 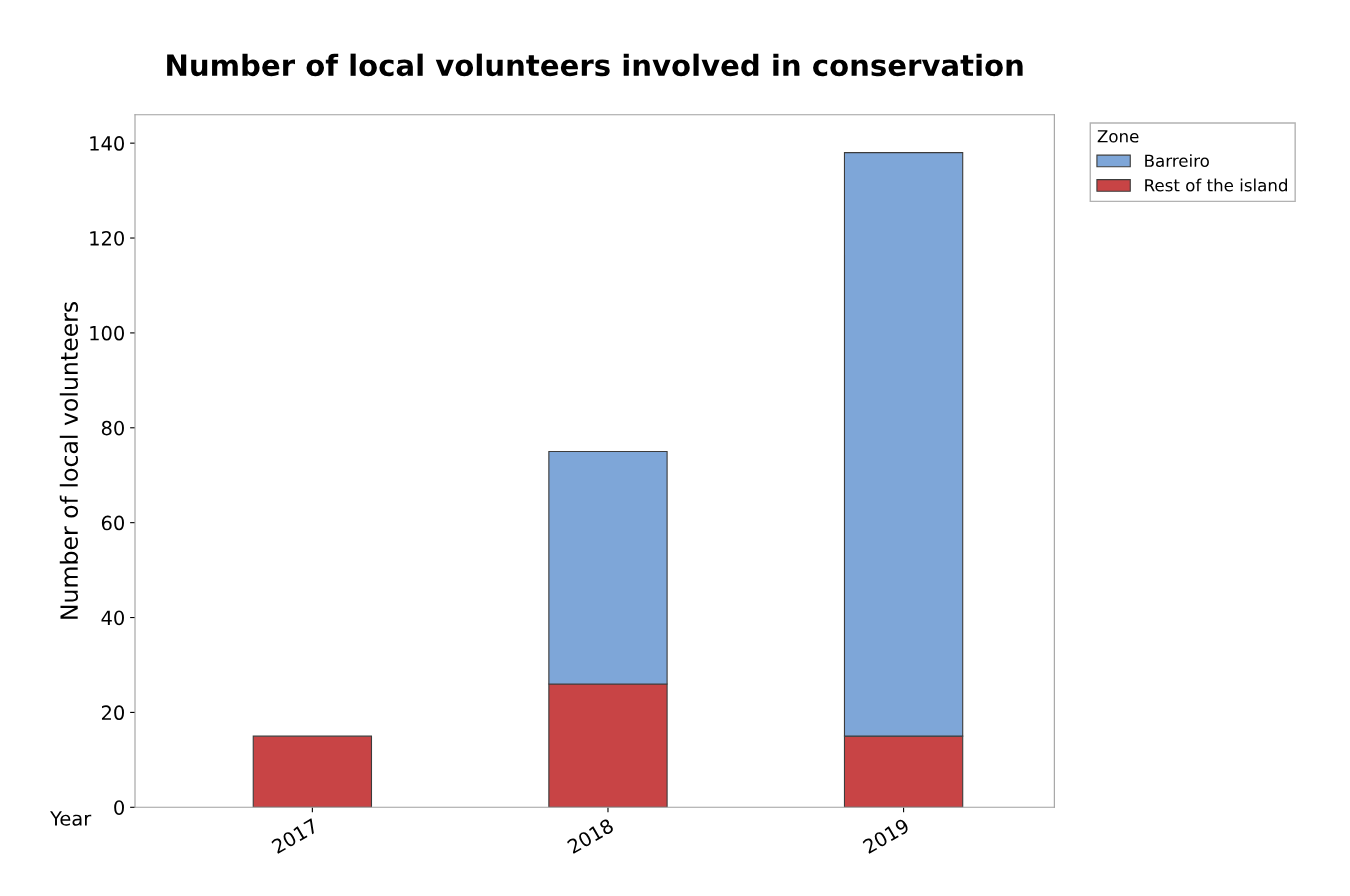 What do you see at coordinates (107, 333) in the screenshot?
I see `y-tick-label: 100` at bounding box center [107, 333].